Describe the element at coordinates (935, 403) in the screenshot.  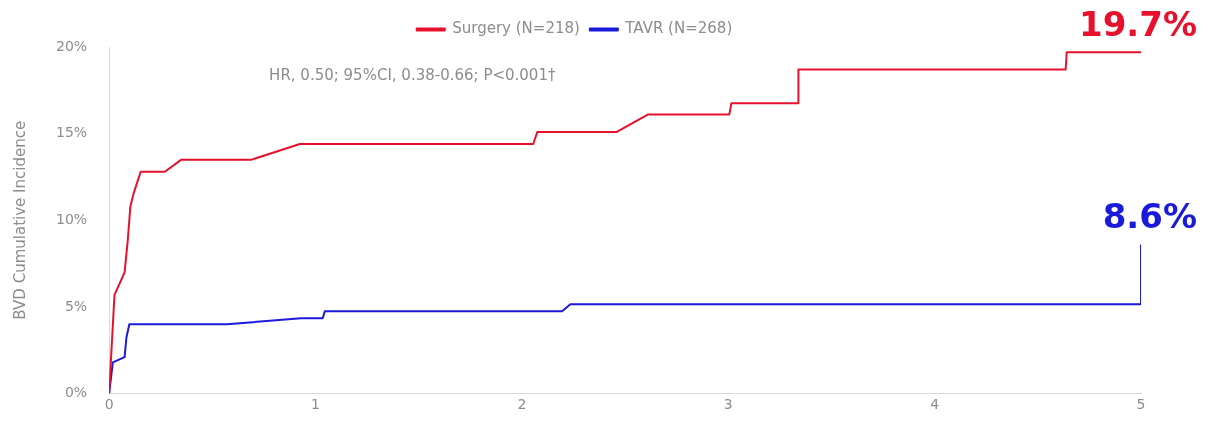
I see `x-tick-label: 4` at that location.